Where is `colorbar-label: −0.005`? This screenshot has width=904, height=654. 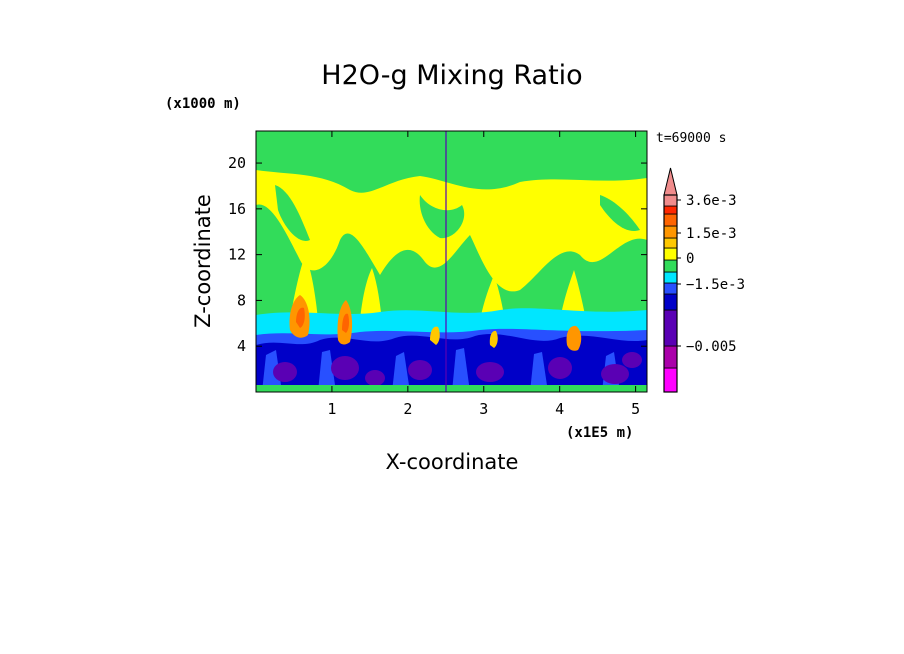
colorbar-label: −0.005 is located at coordinates (711, 347).